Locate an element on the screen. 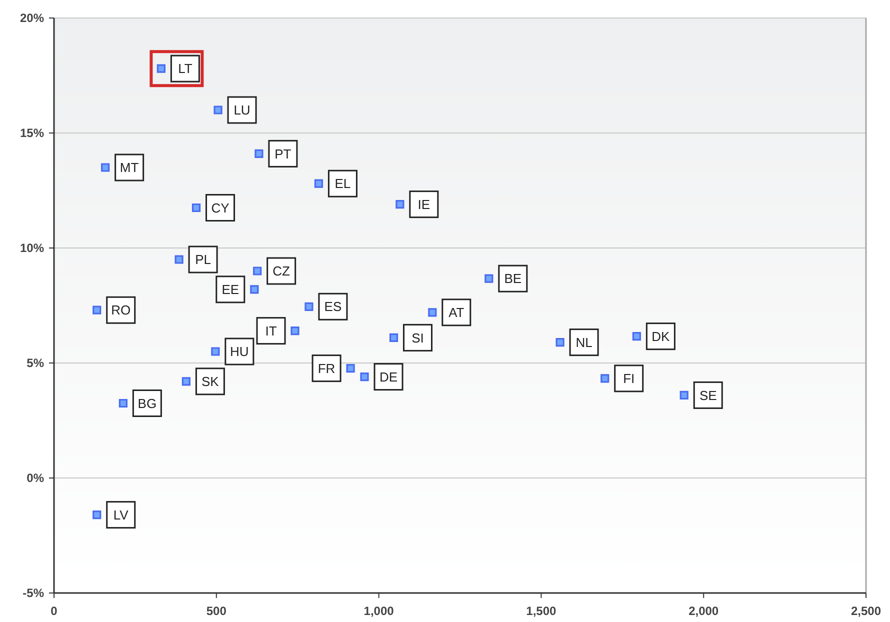 Image resolution: width=890 pixels, height=622 pixels. data-label: NL is located at coordinates (584, 342).